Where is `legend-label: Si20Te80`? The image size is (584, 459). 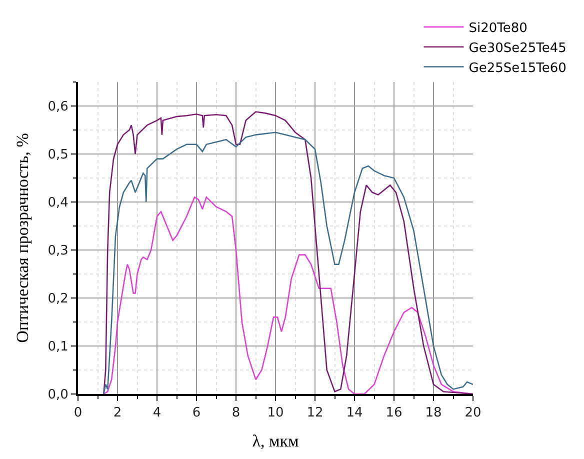 legend-label: Si20Te80 is located at coordinates (498, 28).